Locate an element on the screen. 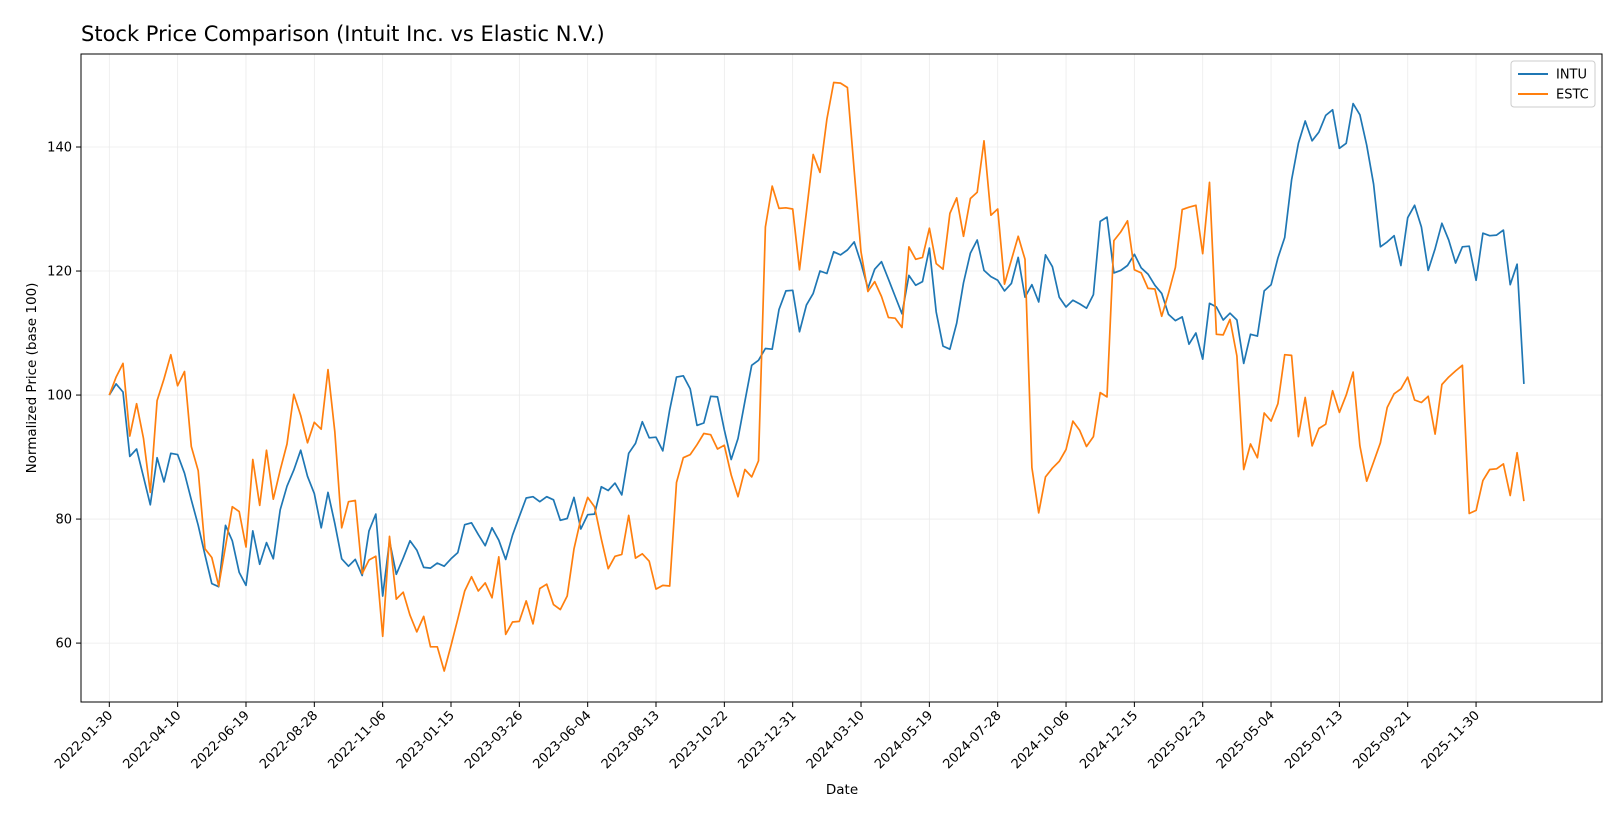 This screenshot has height=819, width=1620. x-tick-label: 2025-09-21 is located at coordinates (1383, 740).